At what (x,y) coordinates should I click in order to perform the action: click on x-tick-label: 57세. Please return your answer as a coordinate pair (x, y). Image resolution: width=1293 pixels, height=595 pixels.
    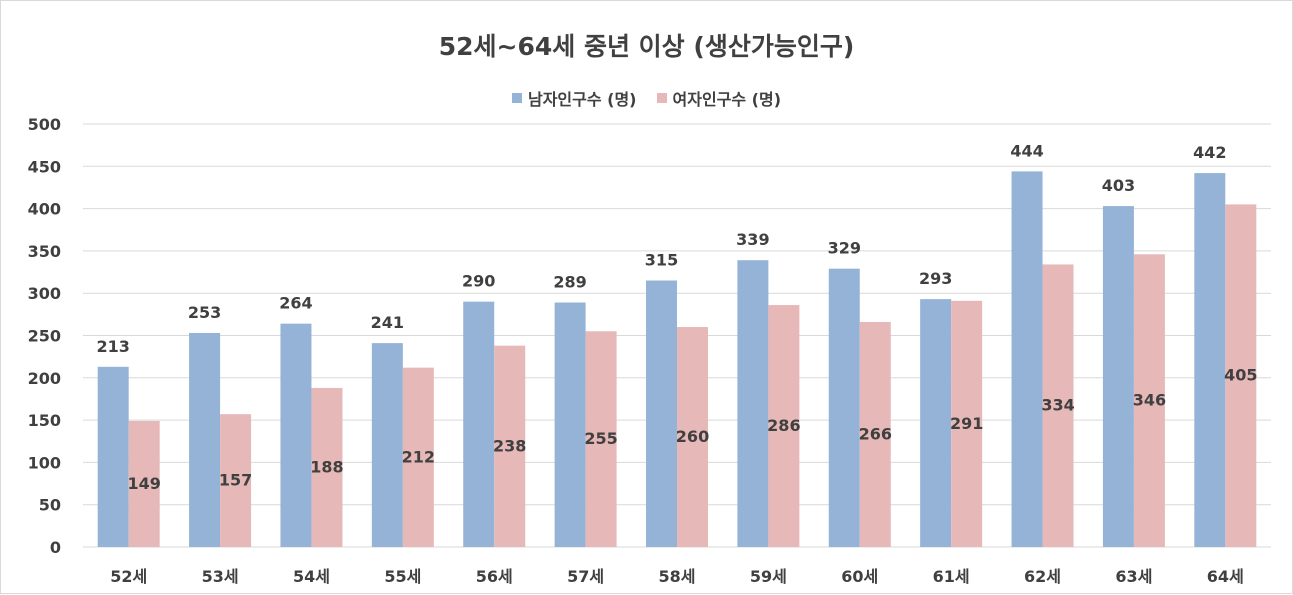
    Looking at the image, I should click on (585, 576).